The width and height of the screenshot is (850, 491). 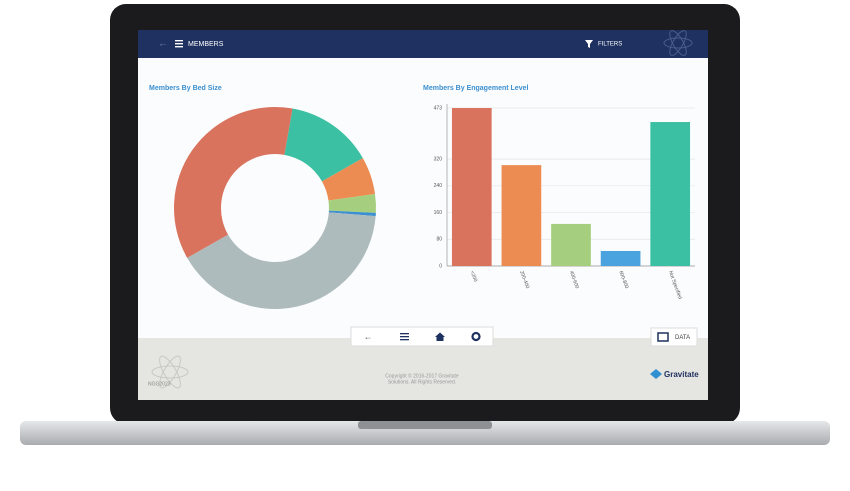 What do you see at coordinates (438, 108) in the screenshot?
I see `y-tick-label: 473` at bounding box center [438, 108].